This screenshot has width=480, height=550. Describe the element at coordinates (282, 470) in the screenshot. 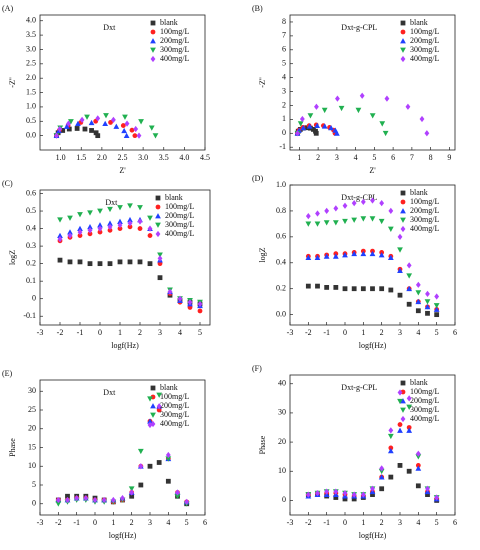

I see `y-tick-label: 10` at that location.